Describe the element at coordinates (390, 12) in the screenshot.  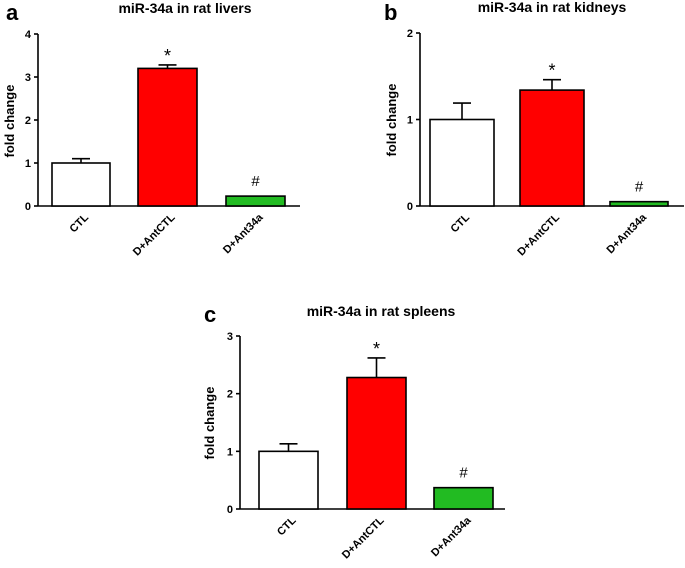
I see `panel-letter: b` at that location.